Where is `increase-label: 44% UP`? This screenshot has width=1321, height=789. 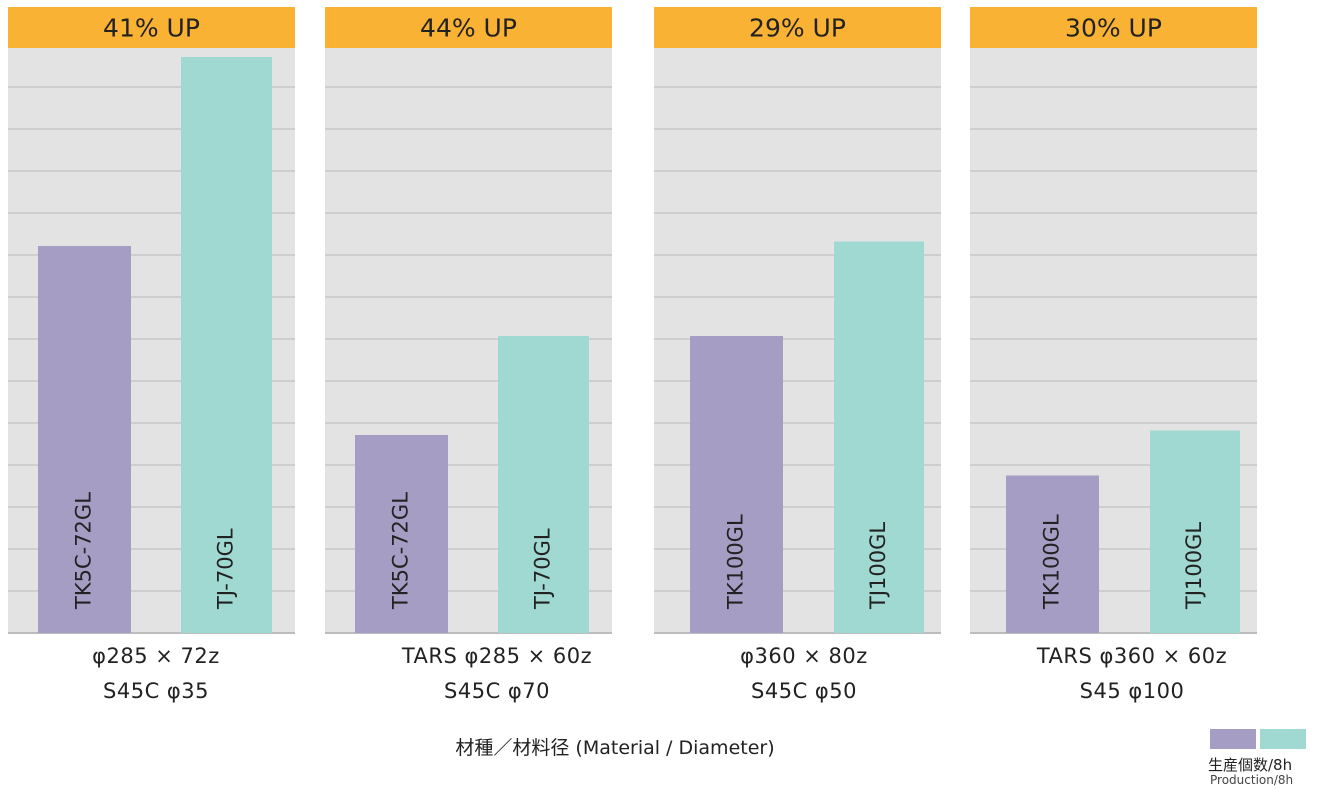
increase-label: 44% UP is located at coordinates (468, 28).